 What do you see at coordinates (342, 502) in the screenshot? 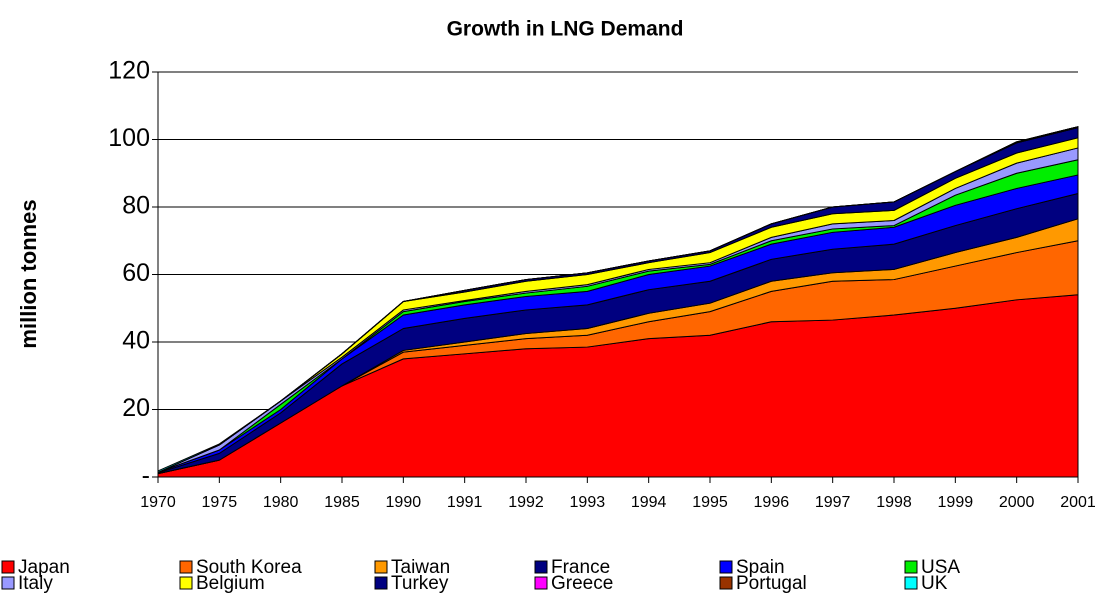
I see `x-tick-label: 1985` at bounding box center [342, 502].